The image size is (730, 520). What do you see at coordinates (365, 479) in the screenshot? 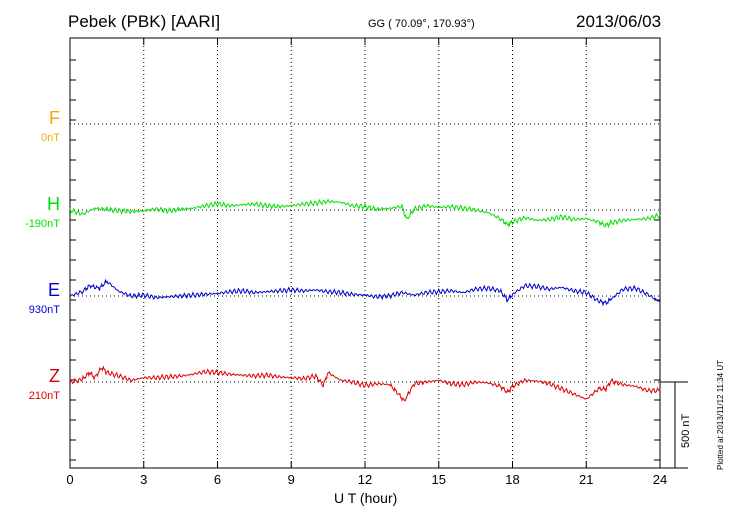
I see `x-tick-label: 12` at bounding box center [365, 479].